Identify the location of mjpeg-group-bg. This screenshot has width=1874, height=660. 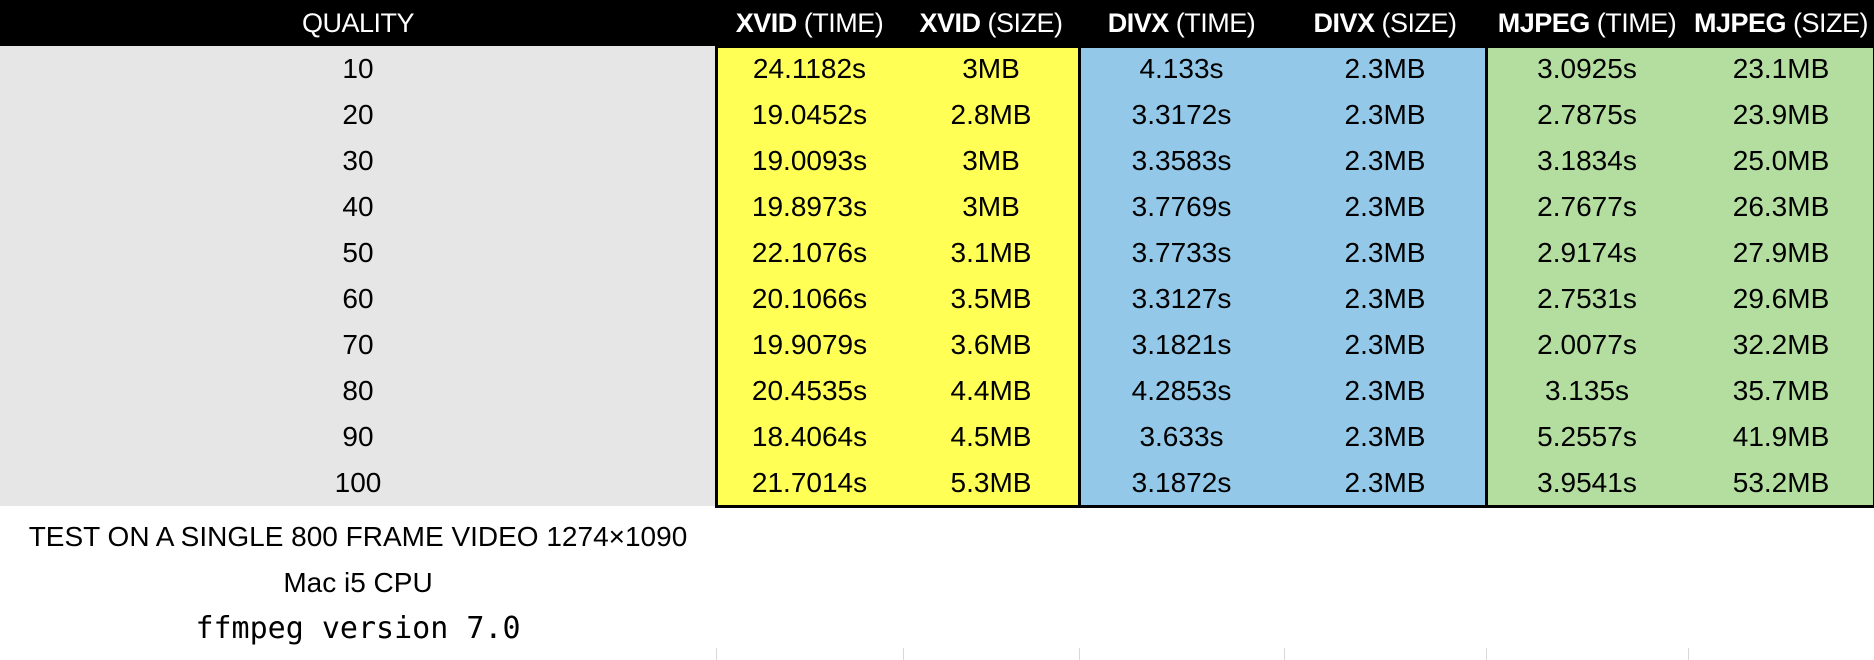
(1680, 276).